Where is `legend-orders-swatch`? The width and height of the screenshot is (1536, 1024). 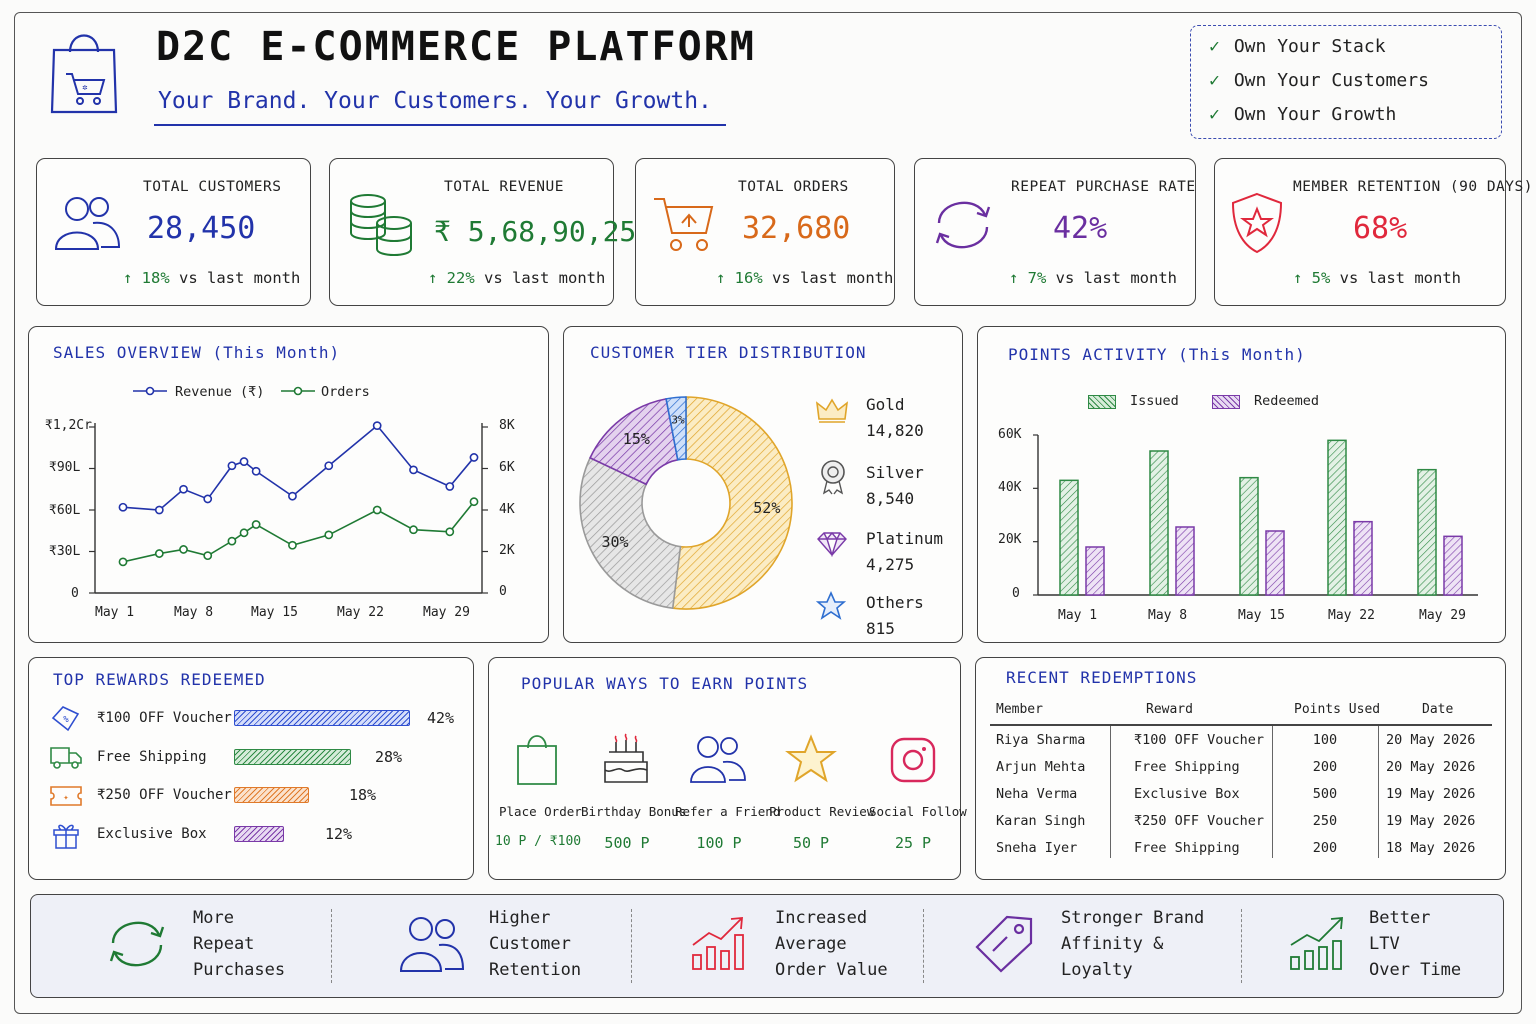 legend-orders-swatch is located at coordinates (298, 391).